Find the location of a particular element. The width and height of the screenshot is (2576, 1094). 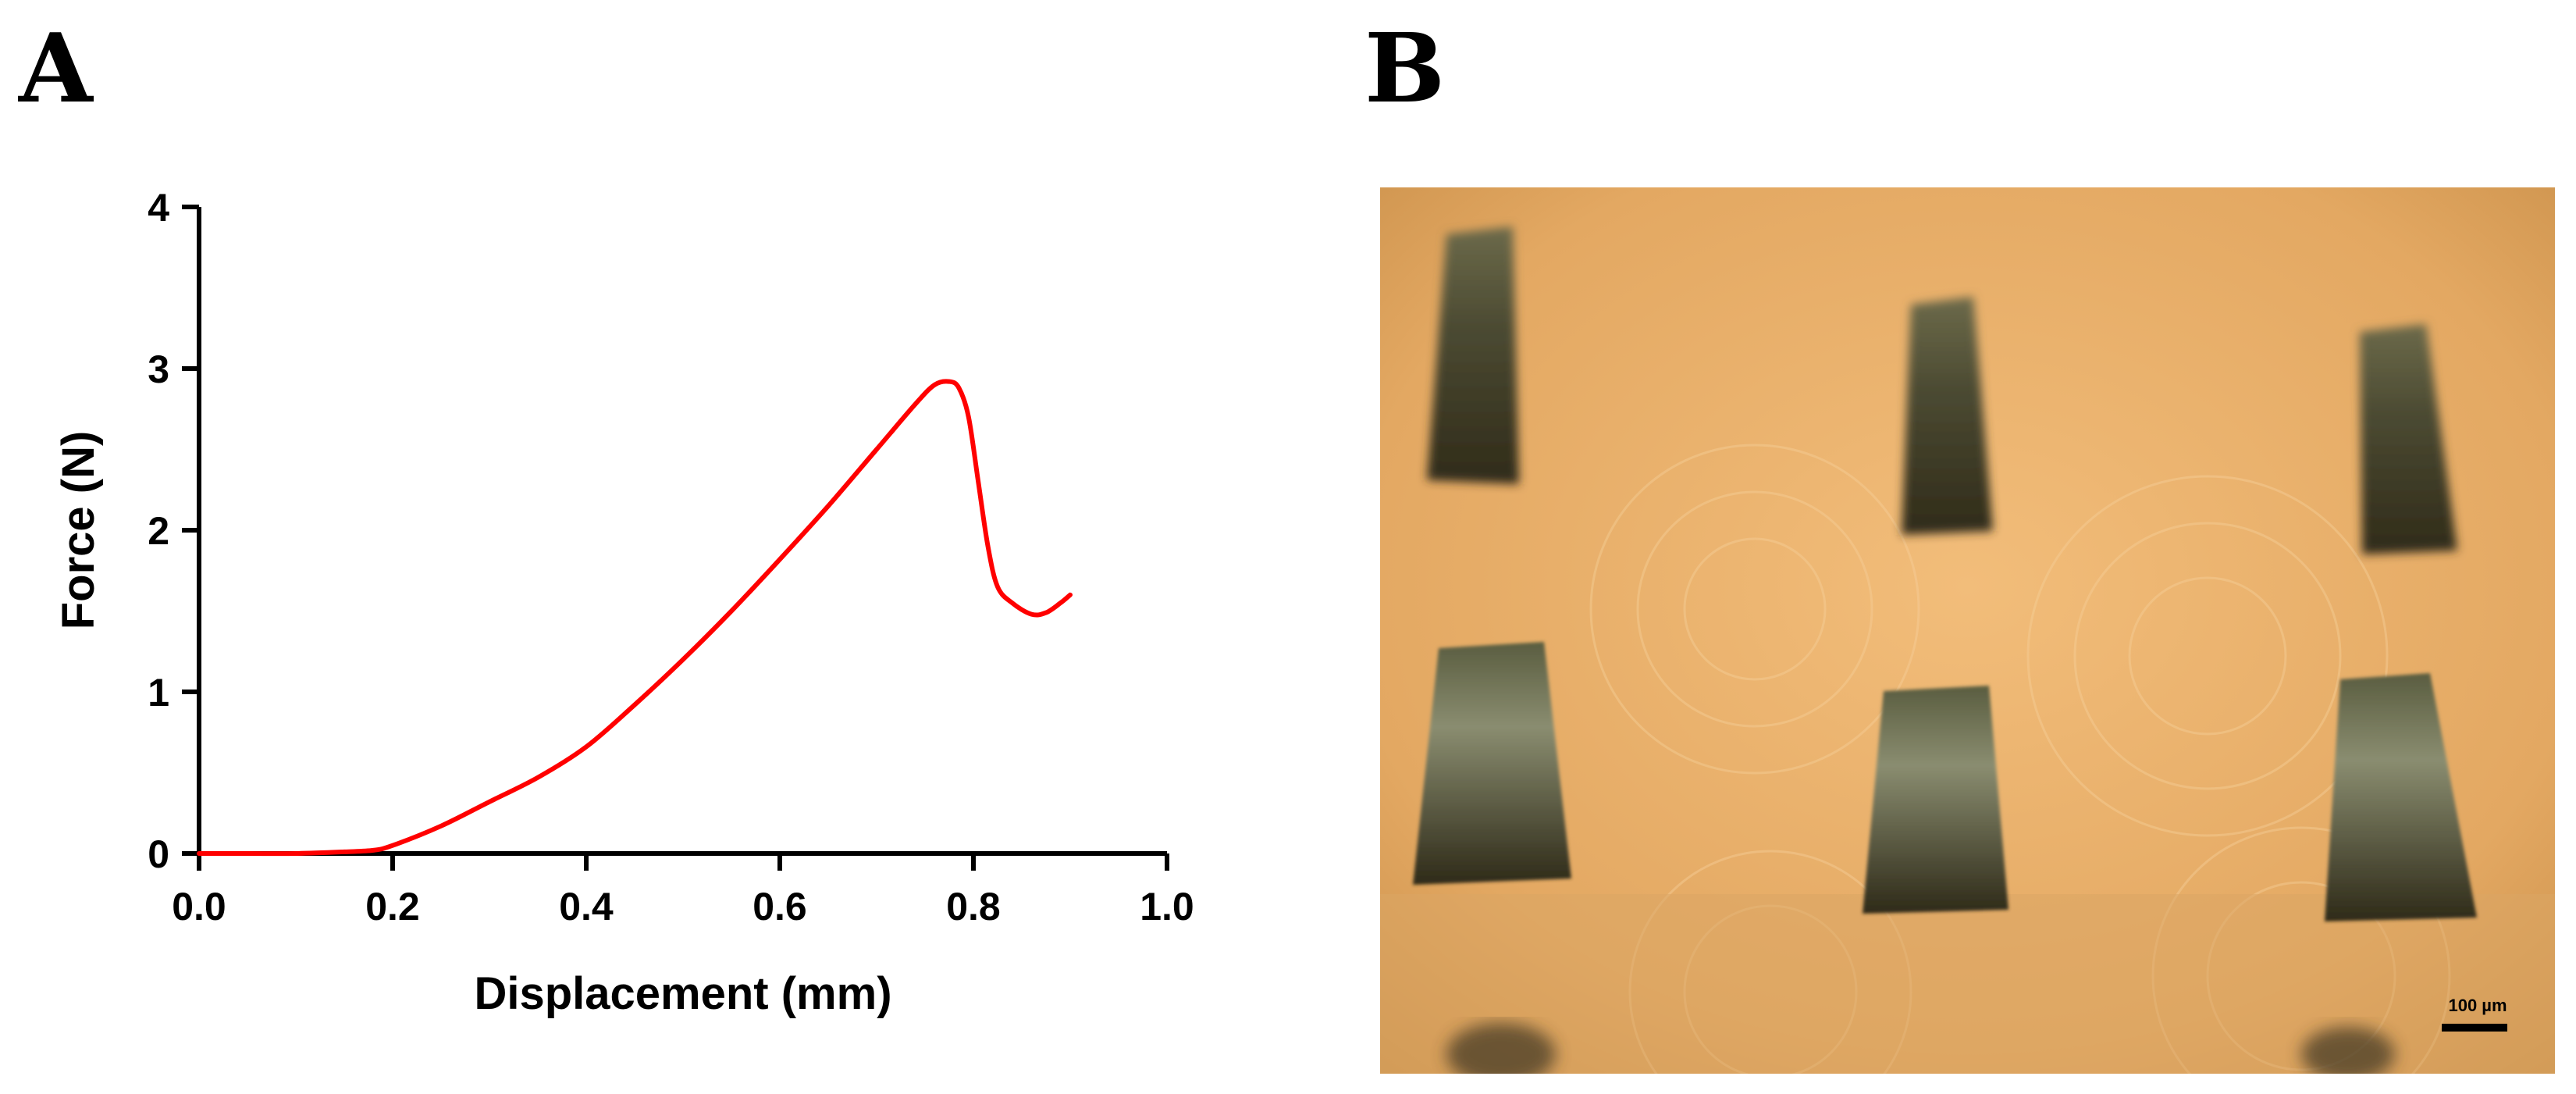

x-tick-label-3: 0.6 is located at coordinates (780, 906).